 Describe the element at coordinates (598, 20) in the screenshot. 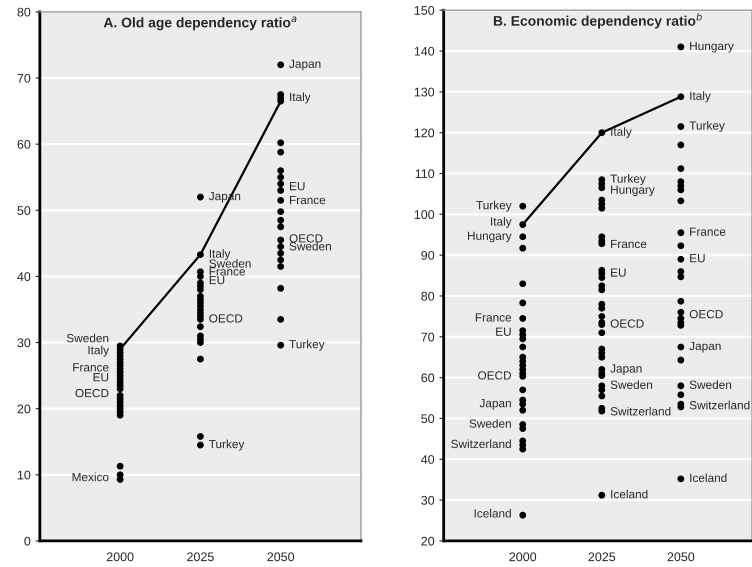

I see `chart-title: B. Economic dependency ratio$^{b}$` at that location.